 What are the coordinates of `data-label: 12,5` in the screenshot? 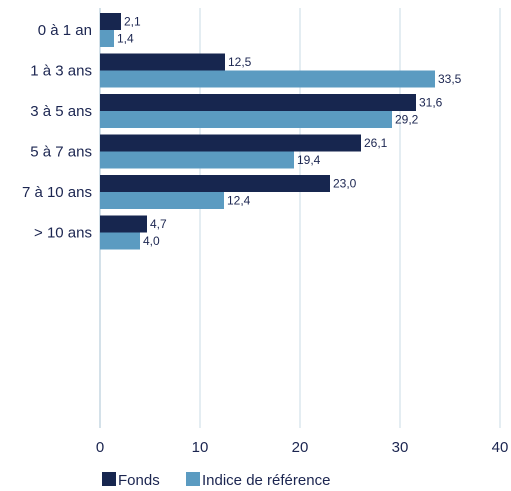 It's located at (240, 62).